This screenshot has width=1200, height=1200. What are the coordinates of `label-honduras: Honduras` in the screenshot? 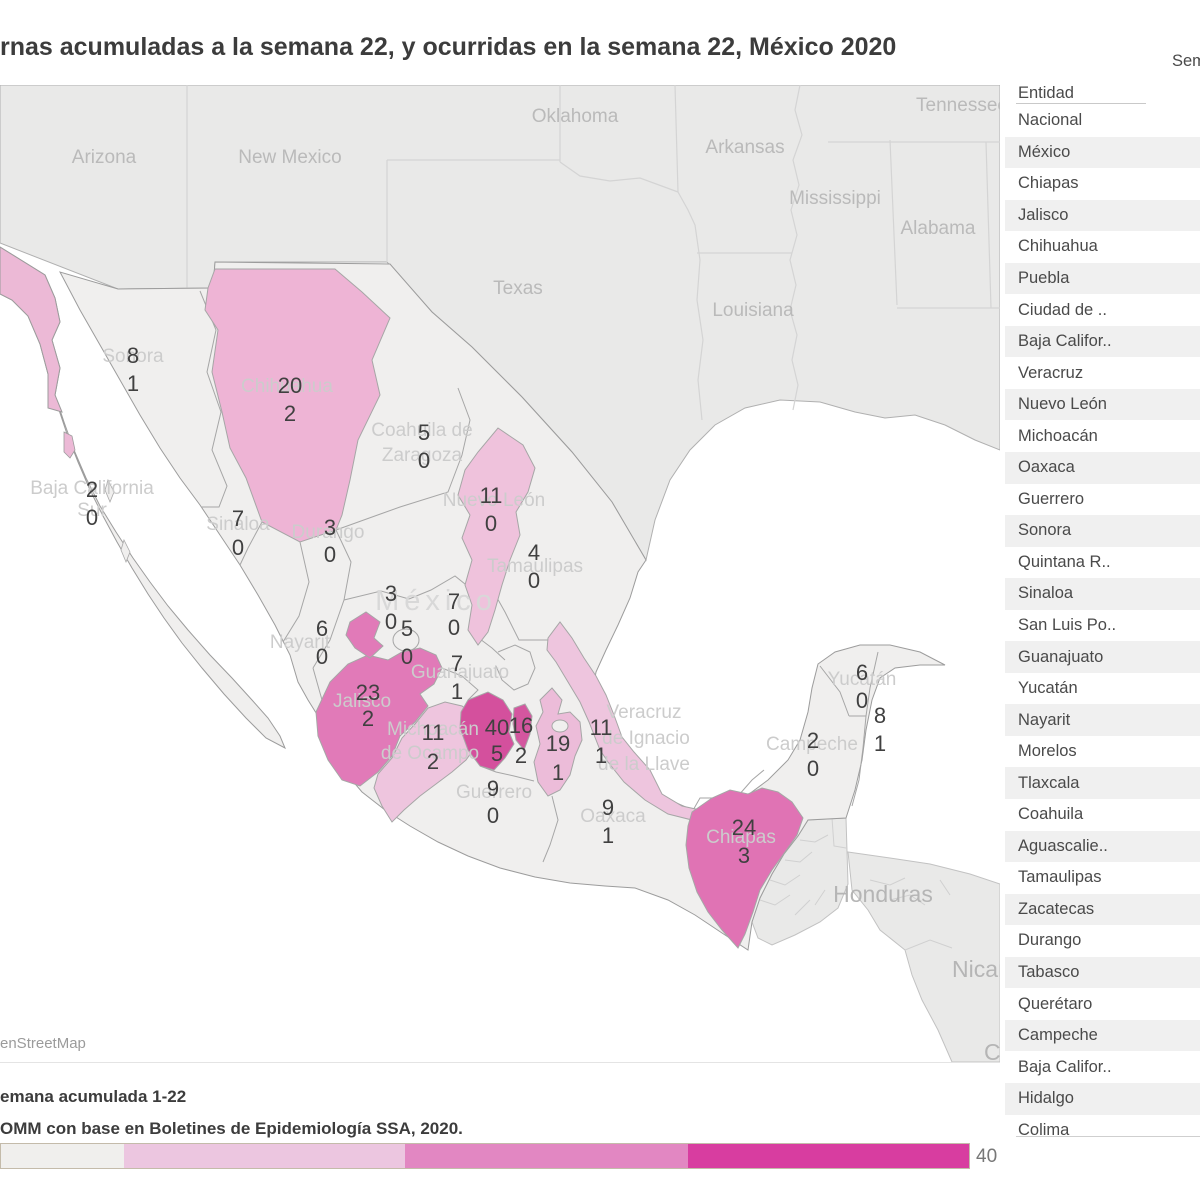 It's located at (883, 894).